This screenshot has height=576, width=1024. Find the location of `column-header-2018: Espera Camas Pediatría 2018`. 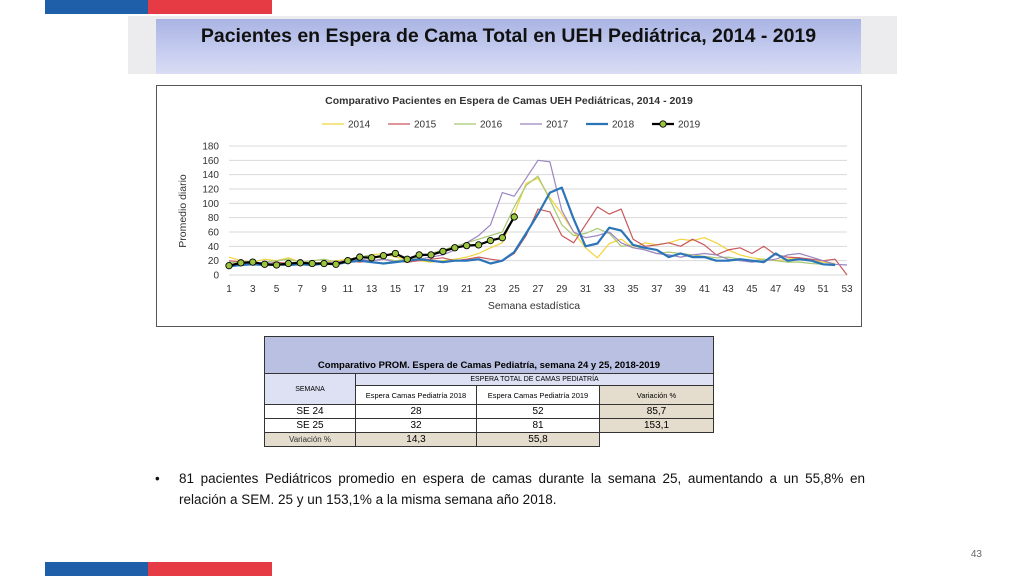

column-header-2018: Espera Camas Pediatría 2018 is located at coordinates (416, 395).